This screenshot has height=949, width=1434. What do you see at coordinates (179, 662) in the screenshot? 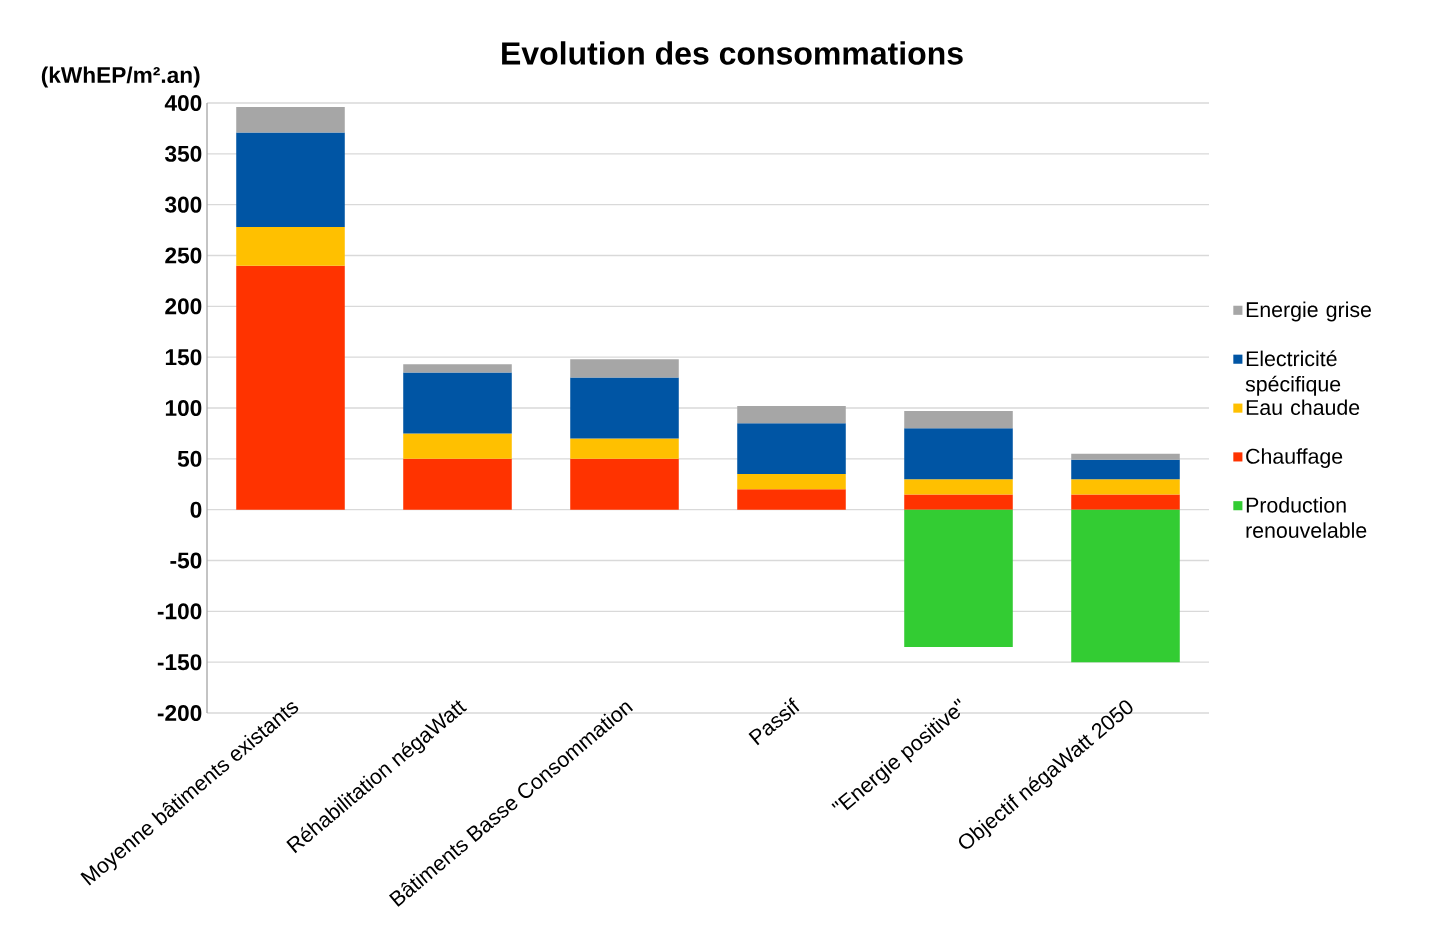
I see `y-tick-label: -150` at bounding box center [179, 662].